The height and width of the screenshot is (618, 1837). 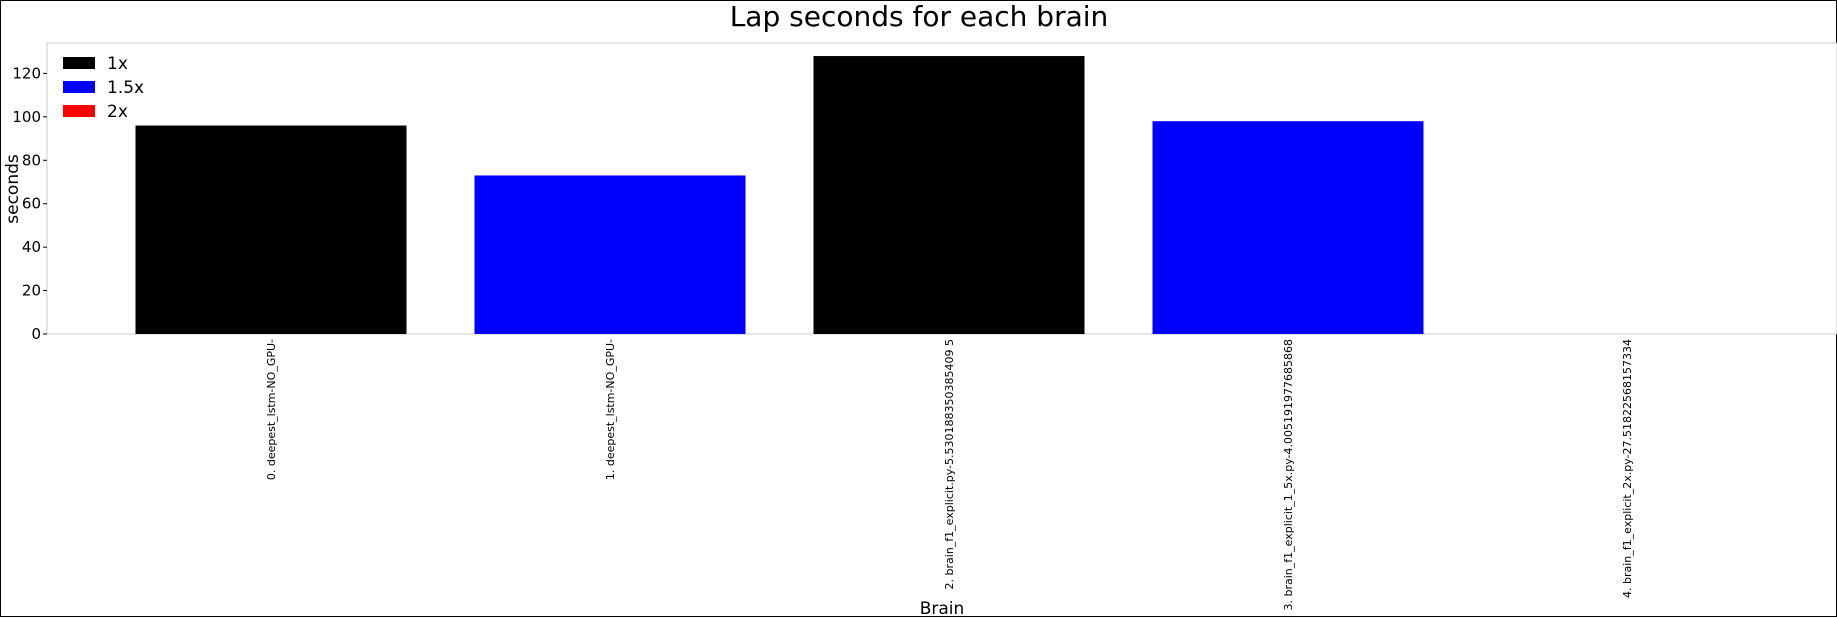 What do you see at coordinates (31, 291) in the screenshot?
I see `y-tick-label: 20` at bounding box center [31, 291].